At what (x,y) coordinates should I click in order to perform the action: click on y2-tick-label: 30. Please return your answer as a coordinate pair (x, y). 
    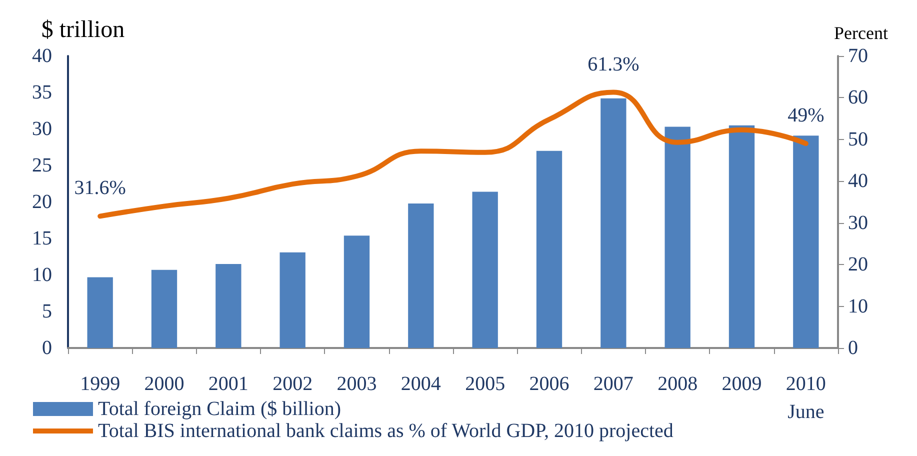
    Looking at the image, I should click on (858, 223).